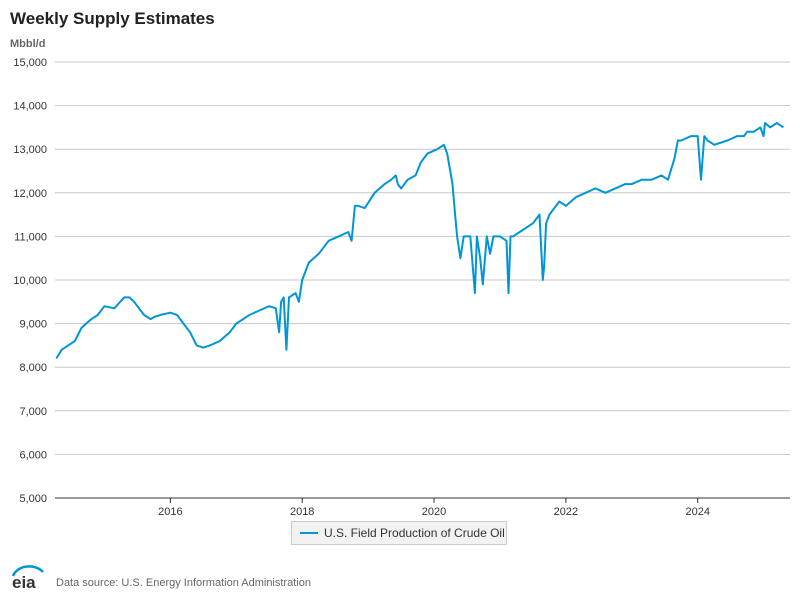 The image size is (800, 600). What do you see at coordinates (309, 533) in the screenshot?
I see `legend-swatch` at bounding box center [309, 533].